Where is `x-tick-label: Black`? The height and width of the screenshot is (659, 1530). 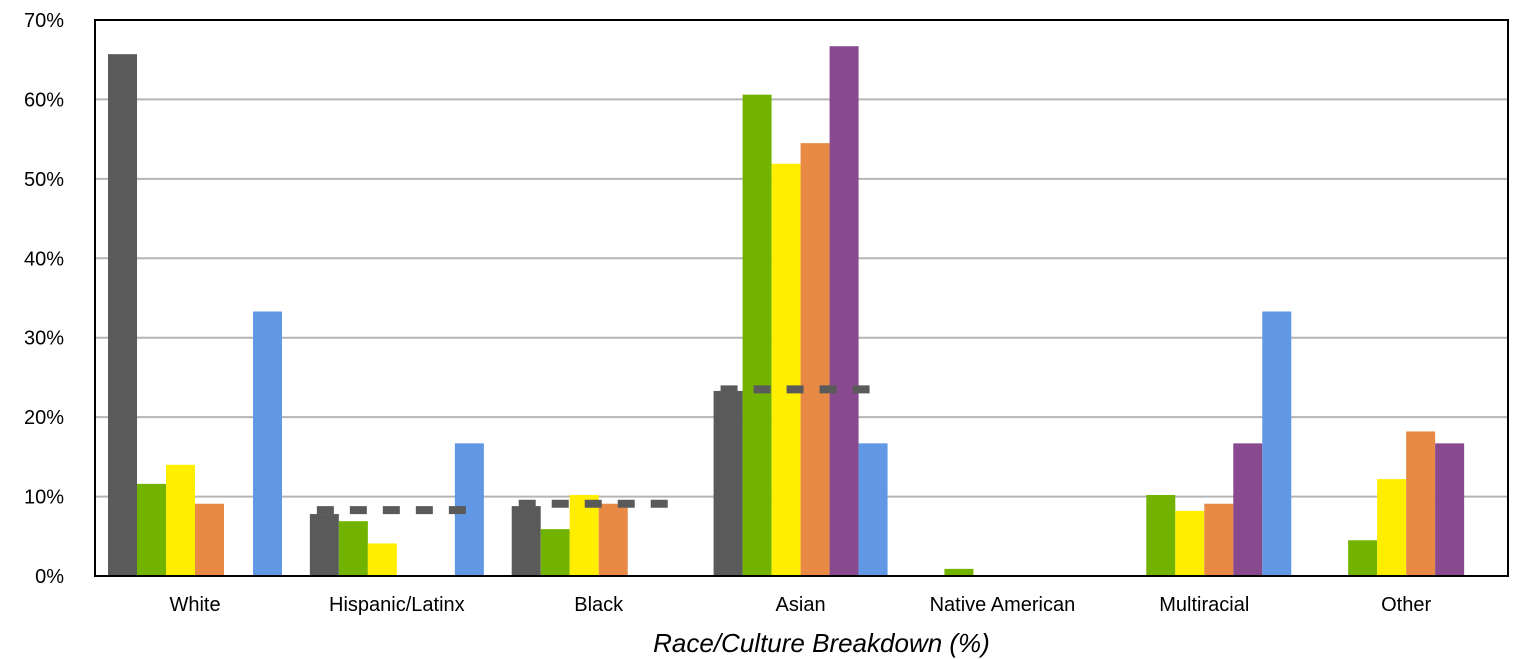
x-tick-label: Black is located at coordinates (599, 605).